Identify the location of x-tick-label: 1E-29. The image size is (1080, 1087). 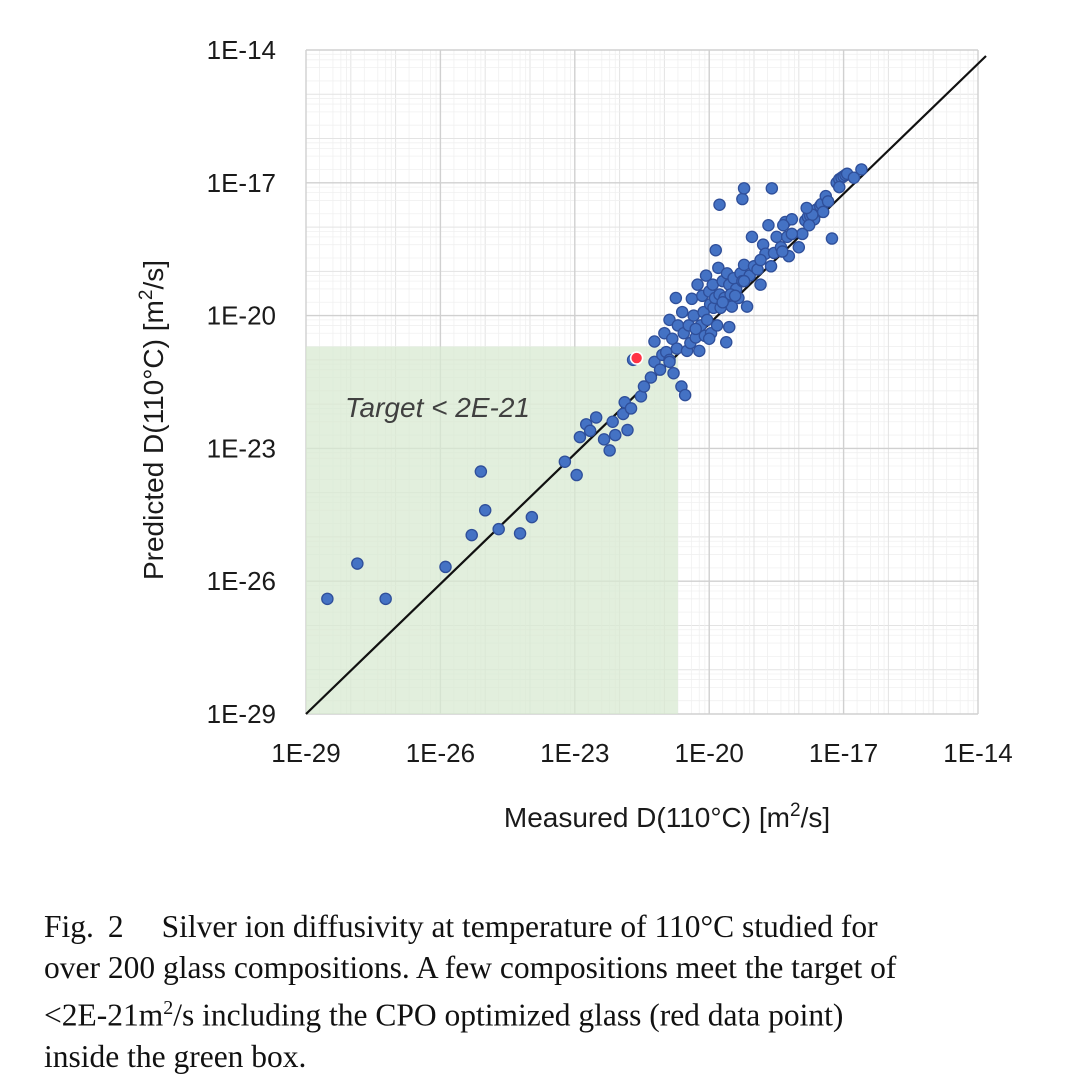
(305, 753).